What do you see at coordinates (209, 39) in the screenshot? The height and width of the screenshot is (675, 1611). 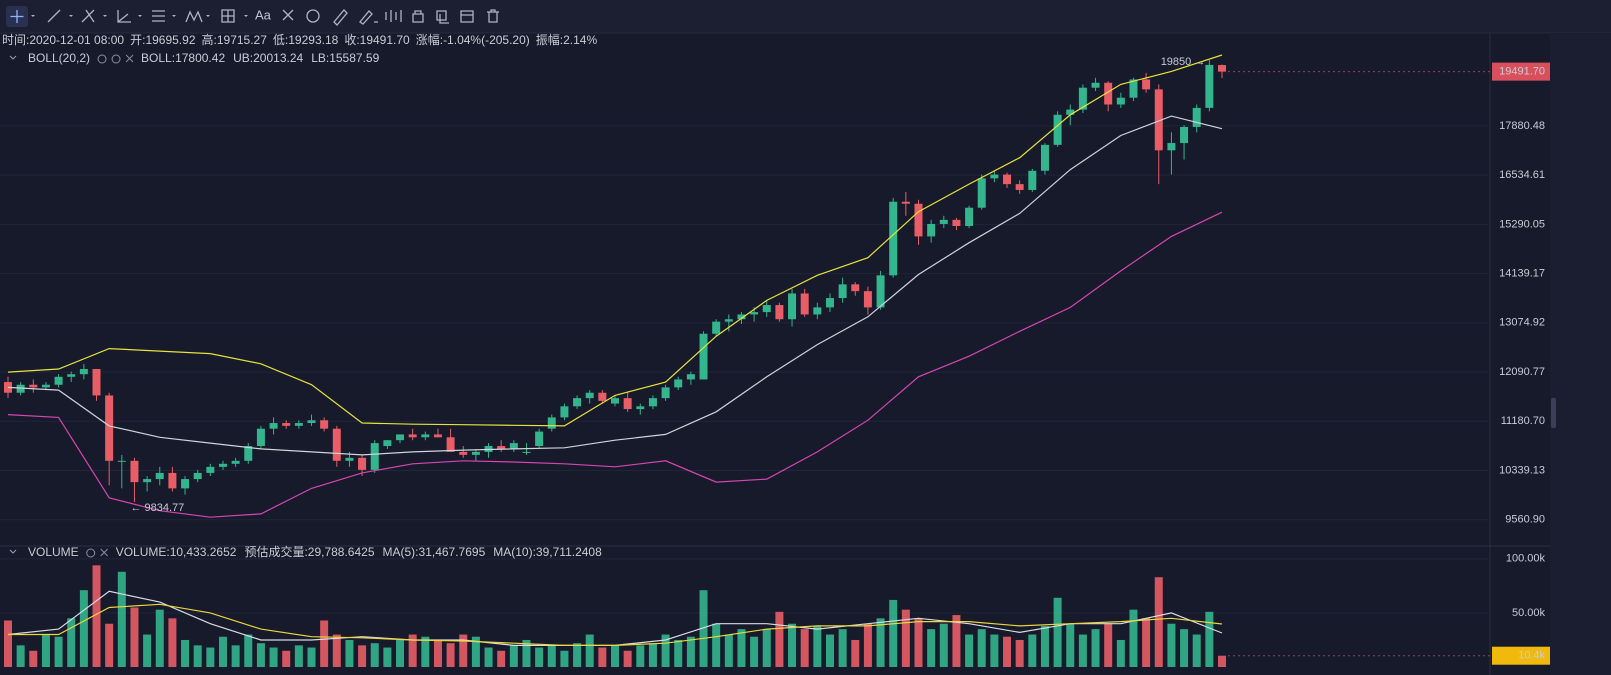 I see `info-text: 高:` at bounding box center [209, 39].